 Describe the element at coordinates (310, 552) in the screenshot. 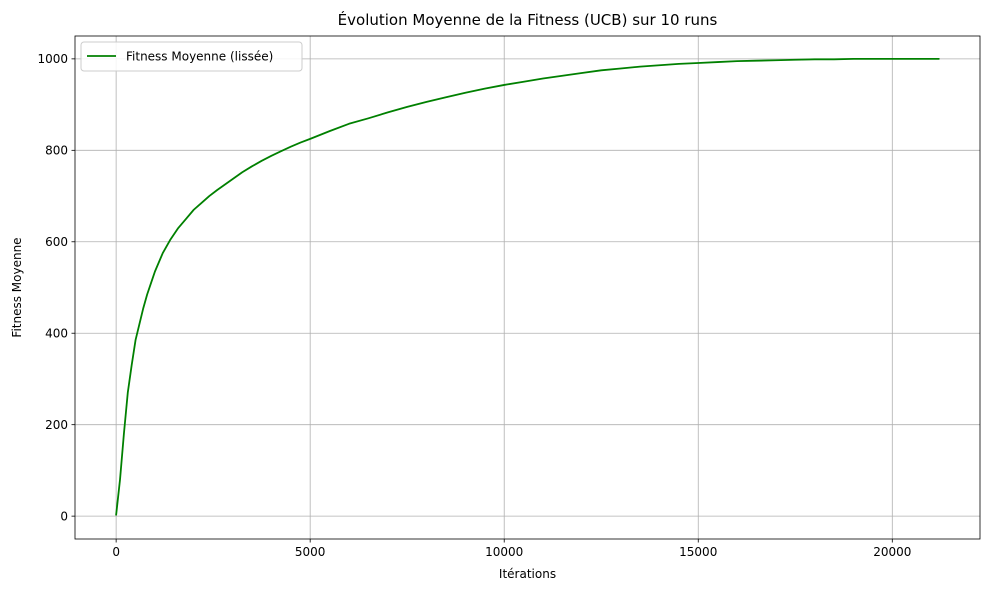

I see `x-tick-label: 5000` at that location.